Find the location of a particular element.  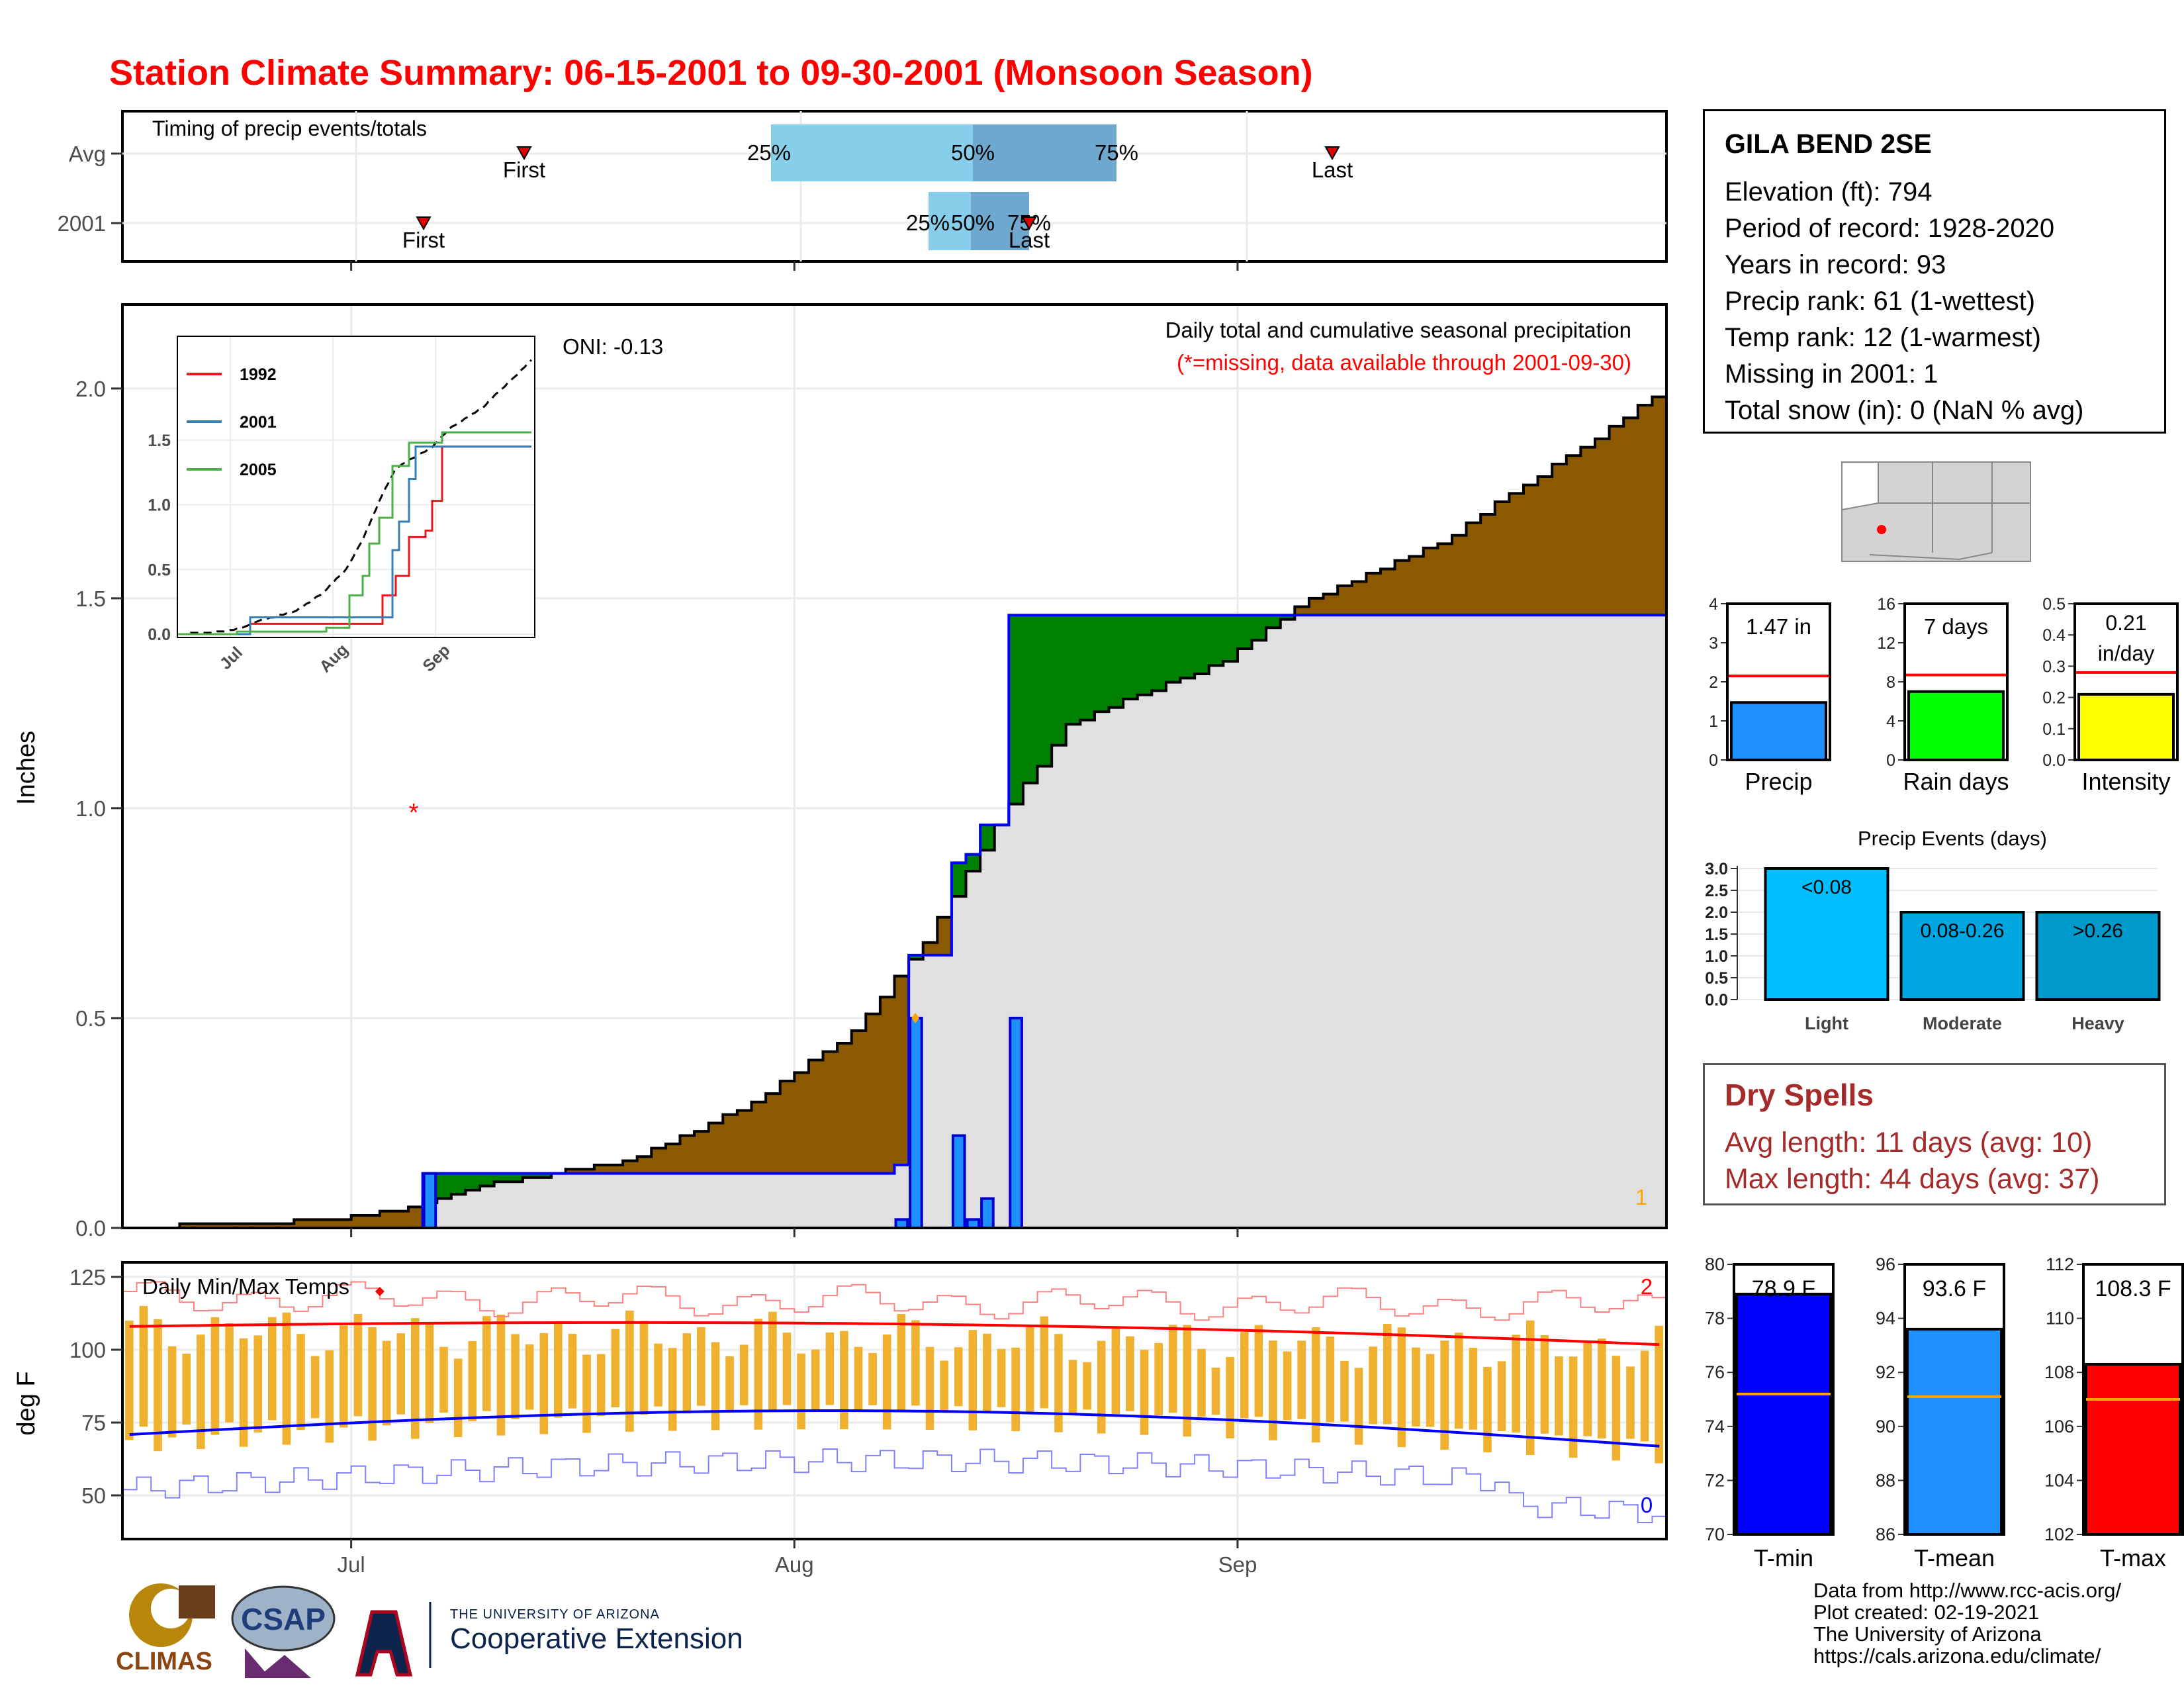

temp-panel: 50 75 100 125 Daily Min/Max Temps deg F 2 0 is located at coordinates (840, 1400).